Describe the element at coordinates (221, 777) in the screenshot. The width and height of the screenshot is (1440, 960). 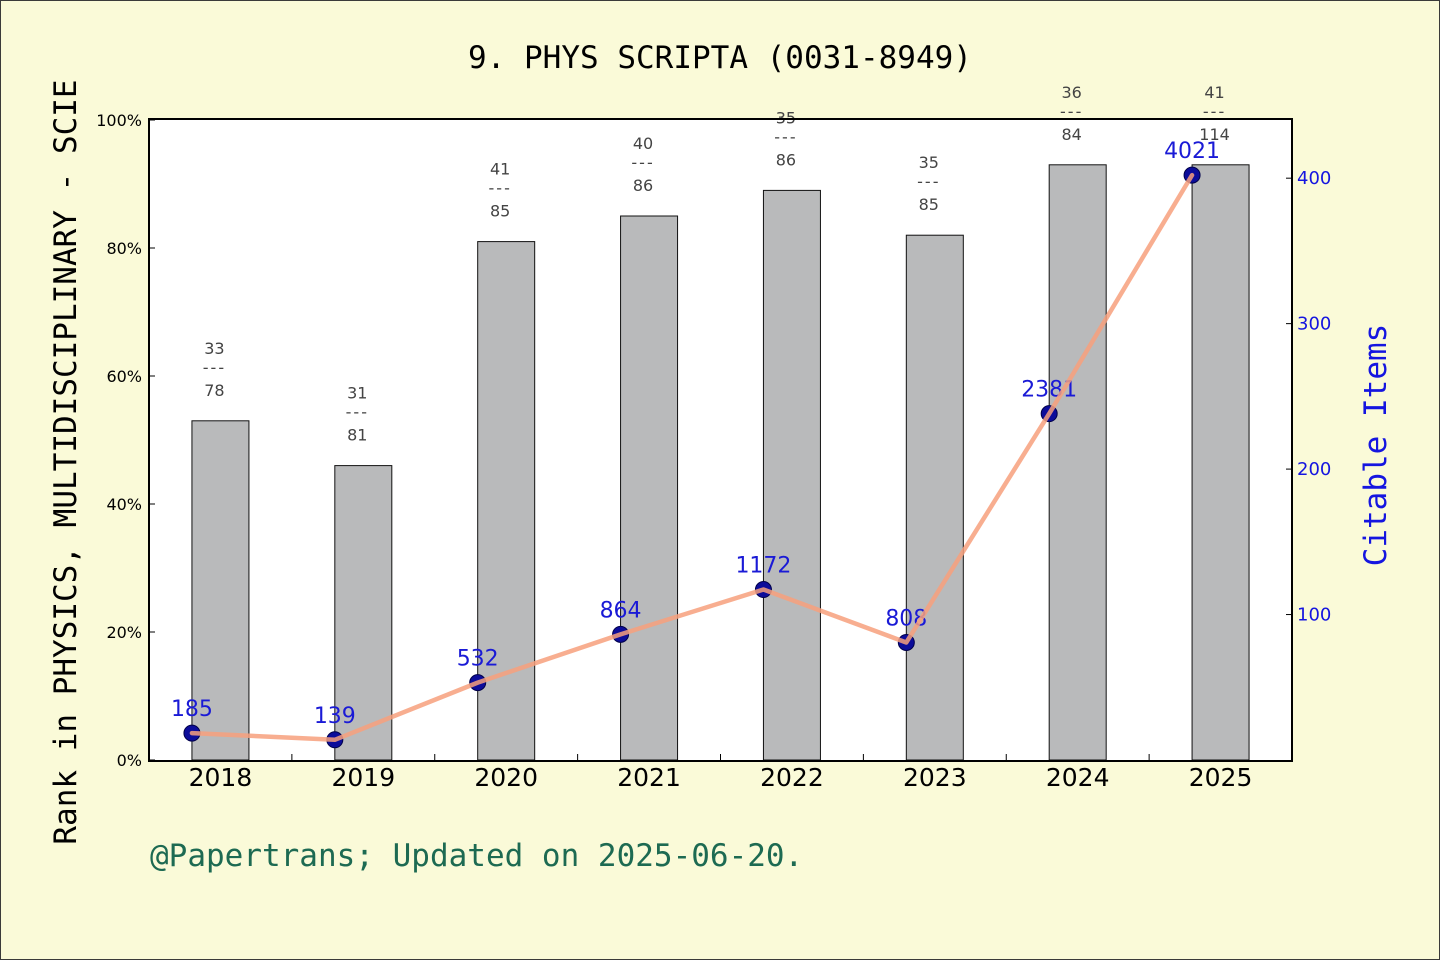
I see `x-tick-label: 2018` at that location.